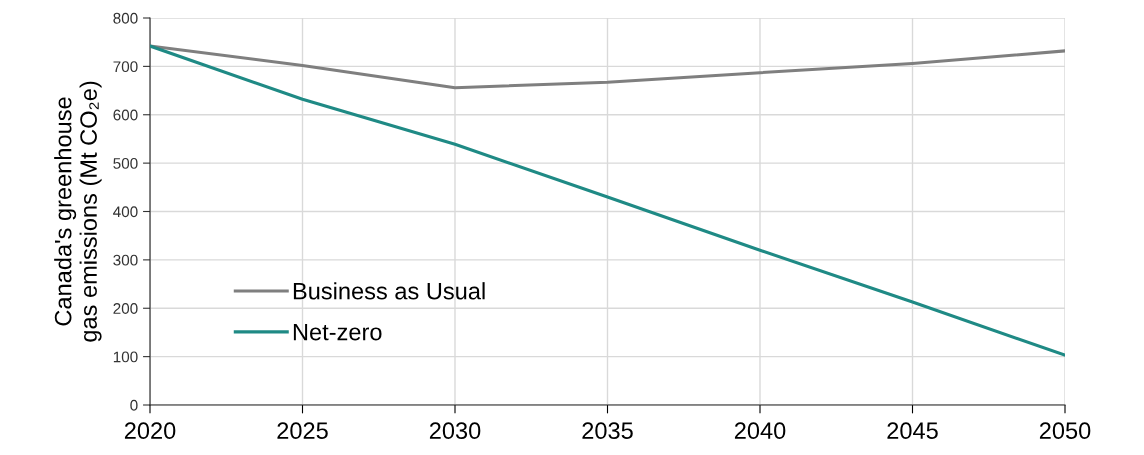 This screenshot has height=455, width=1144. What do you see at coordinates (607, 431) in the screenshot?
I see `x-tick-label: 2035` at bounding box center [607, 431].